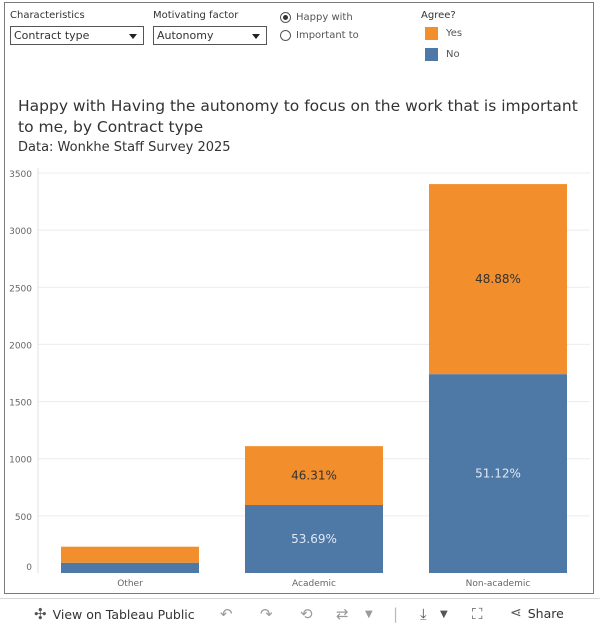 The image size is (600, 628). What do you see at coordinates (438, 15) in the screenshot?
I see `legend-title: Agree?` at bounding box center [438, 15].